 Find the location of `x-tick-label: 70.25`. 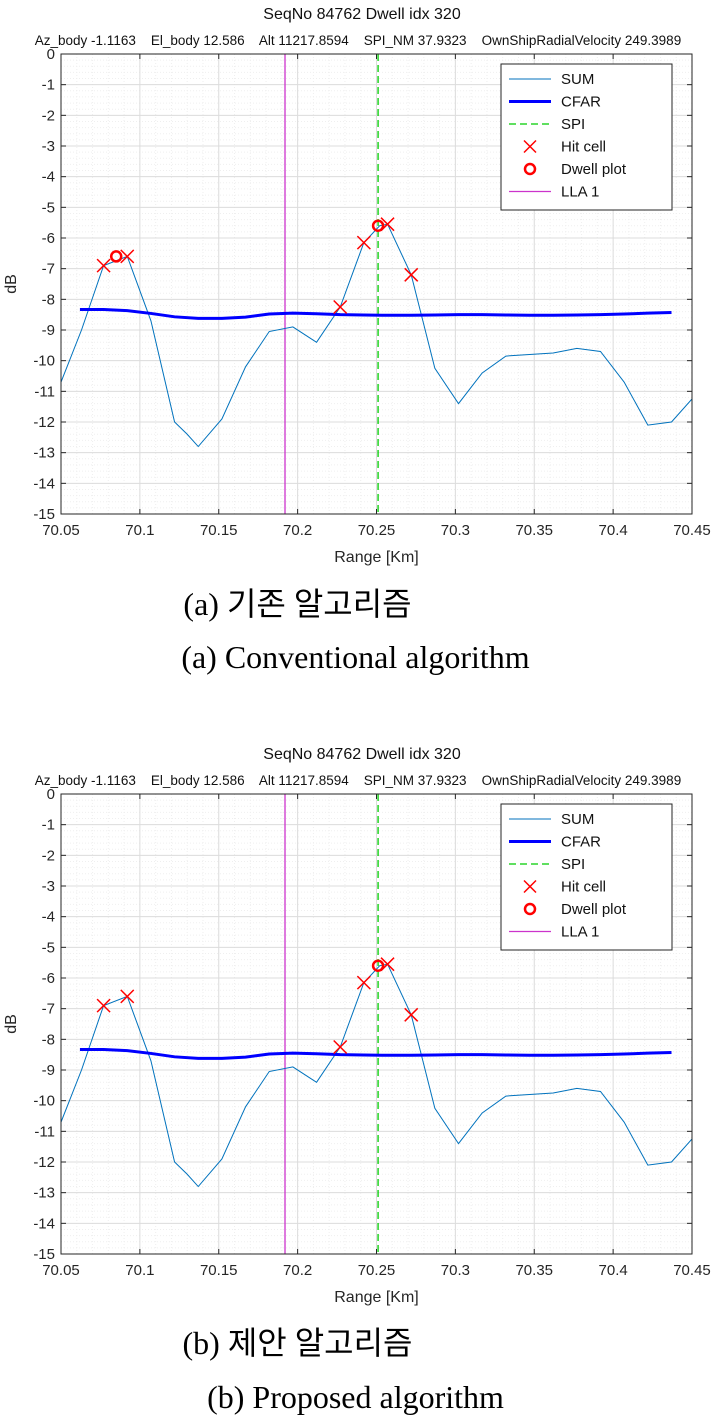

x-tick-label: 70.25 is located at coordinates (377, 1270).